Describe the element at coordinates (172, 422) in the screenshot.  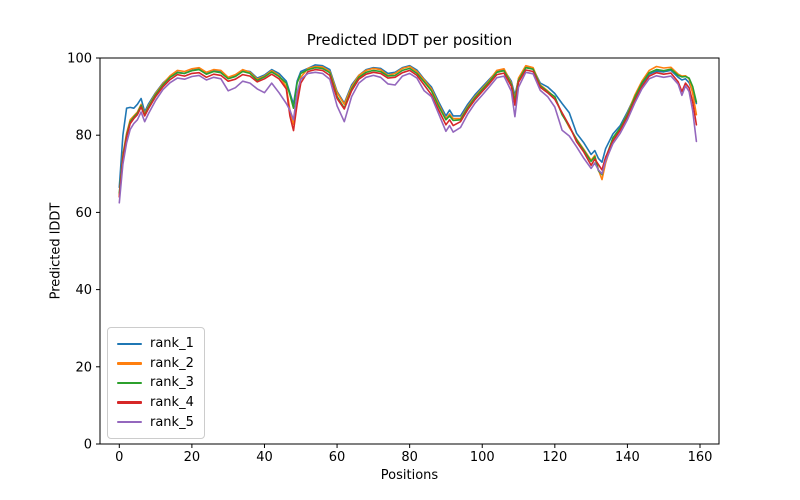
I see `legend-label: rank_5` at that location.